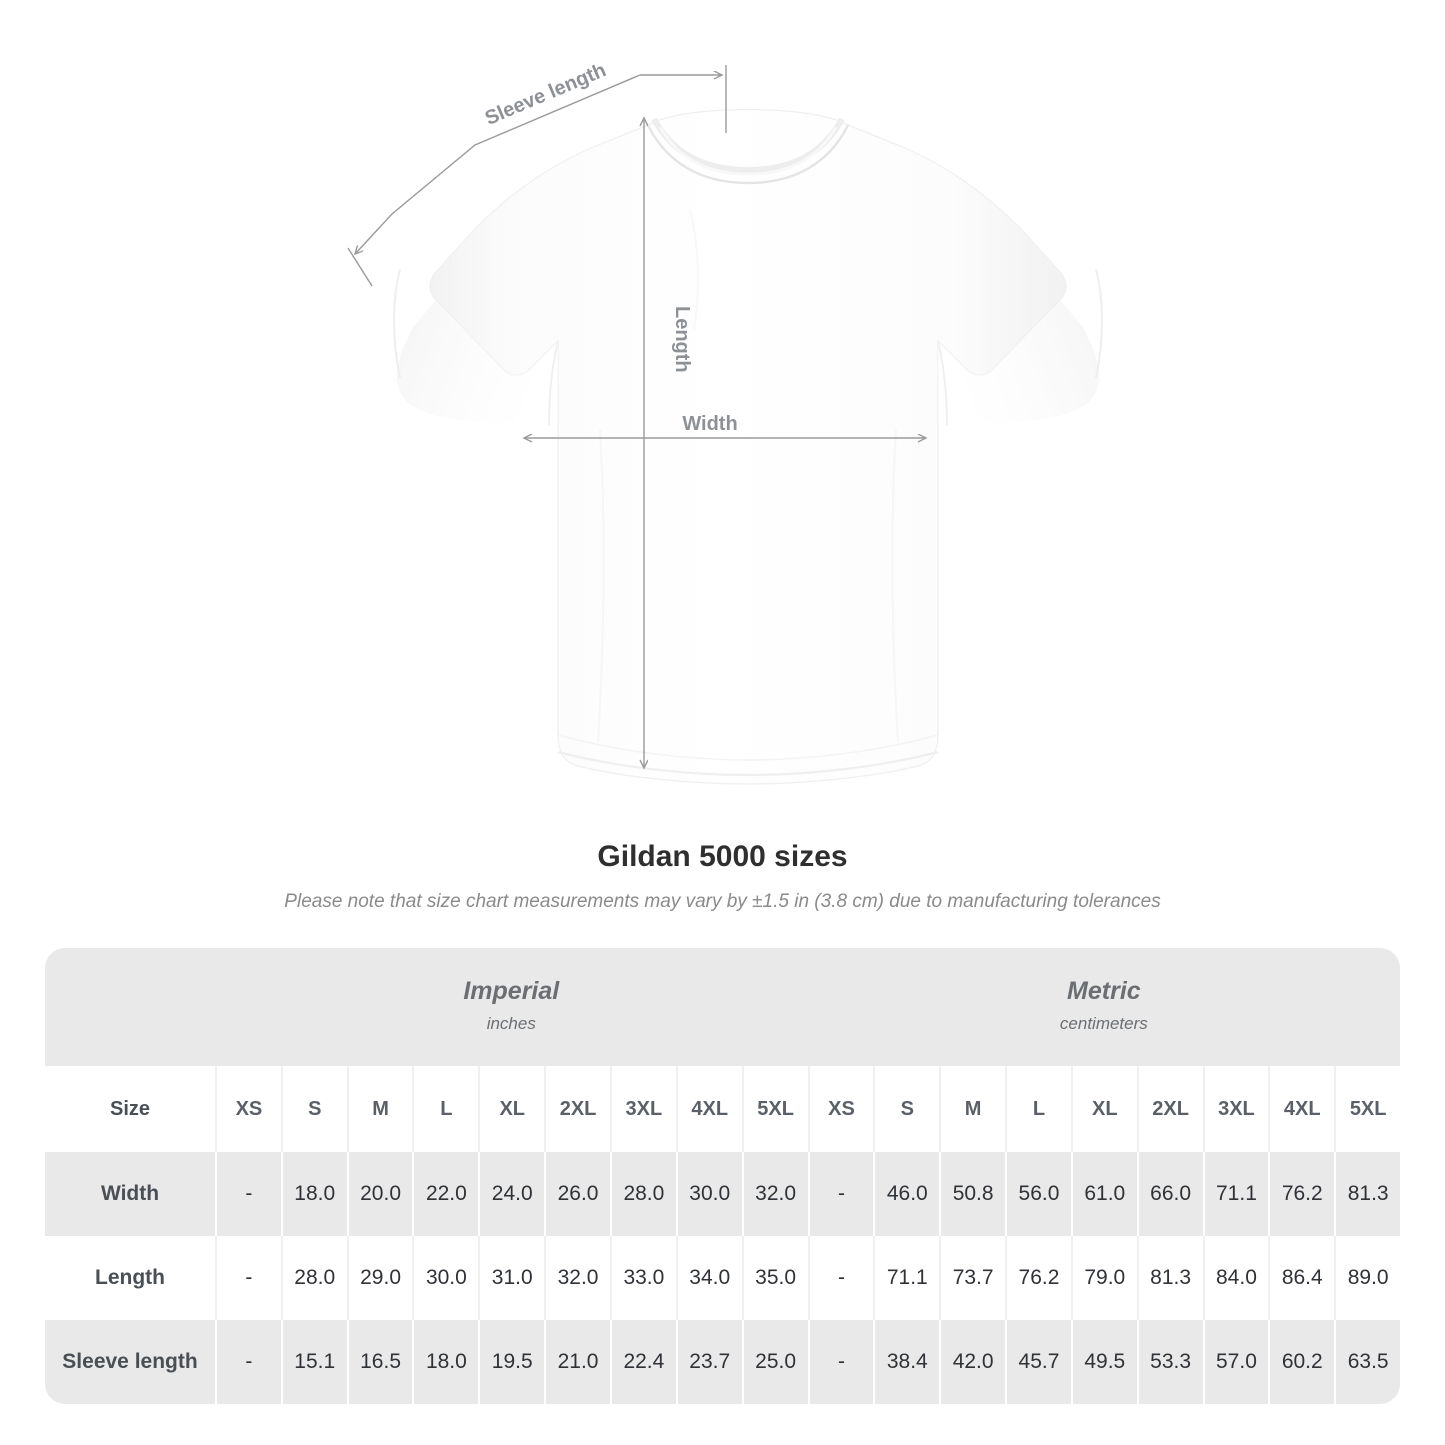  Describe the element at coordinates (1235, 1278) in the screenshot. I see `measurement-cell: 84.0` at that location.